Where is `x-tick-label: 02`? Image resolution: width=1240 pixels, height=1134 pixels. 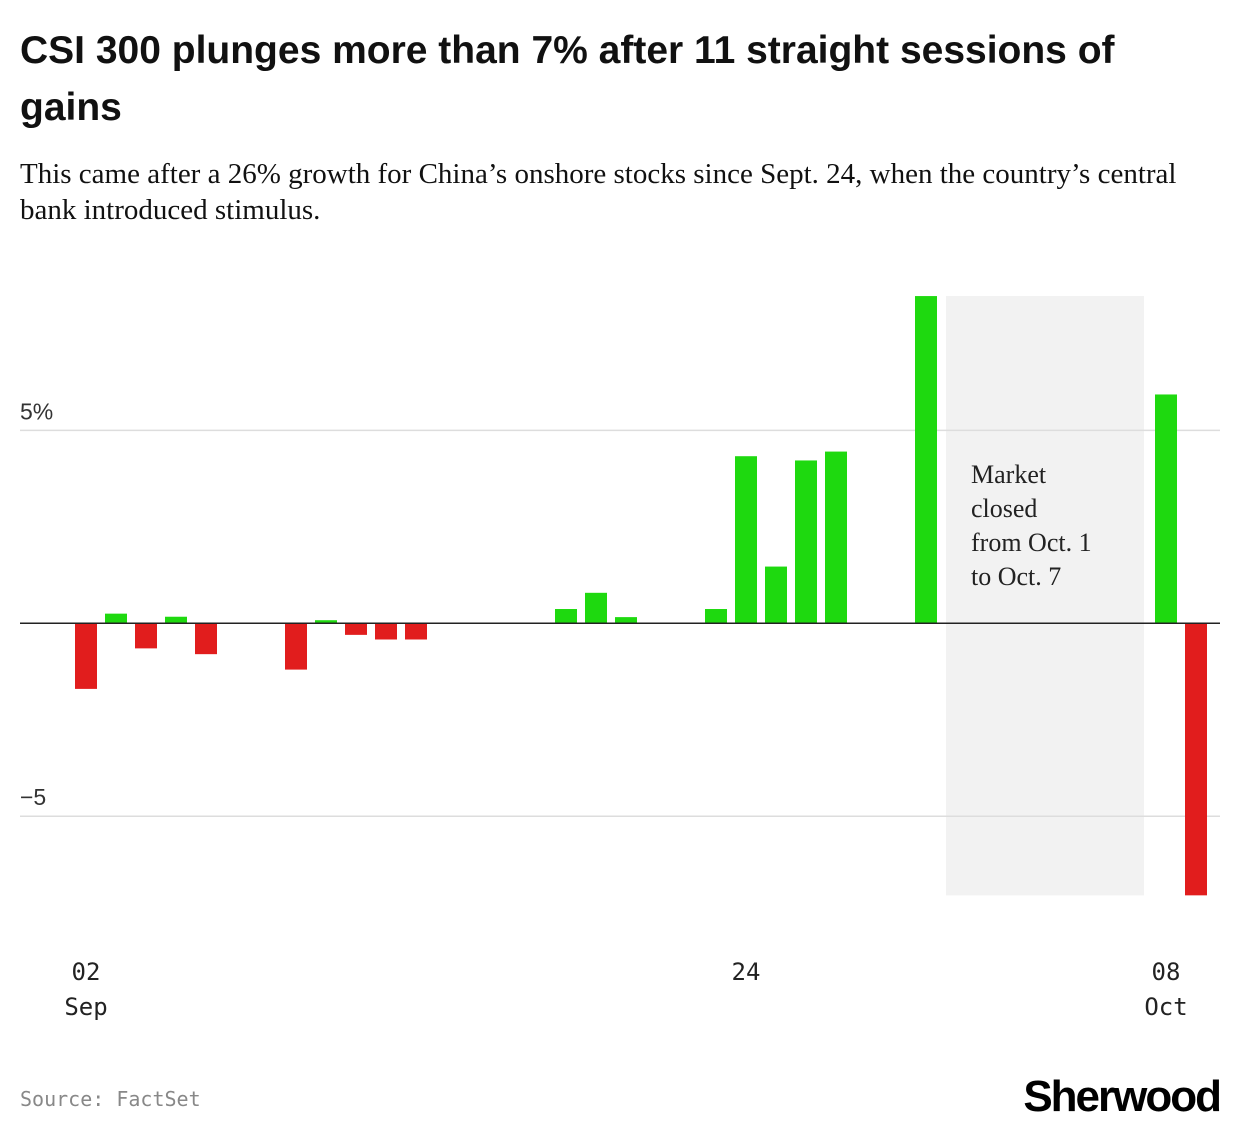
x-tick-label: 02 is located at coordinates (86, 972).